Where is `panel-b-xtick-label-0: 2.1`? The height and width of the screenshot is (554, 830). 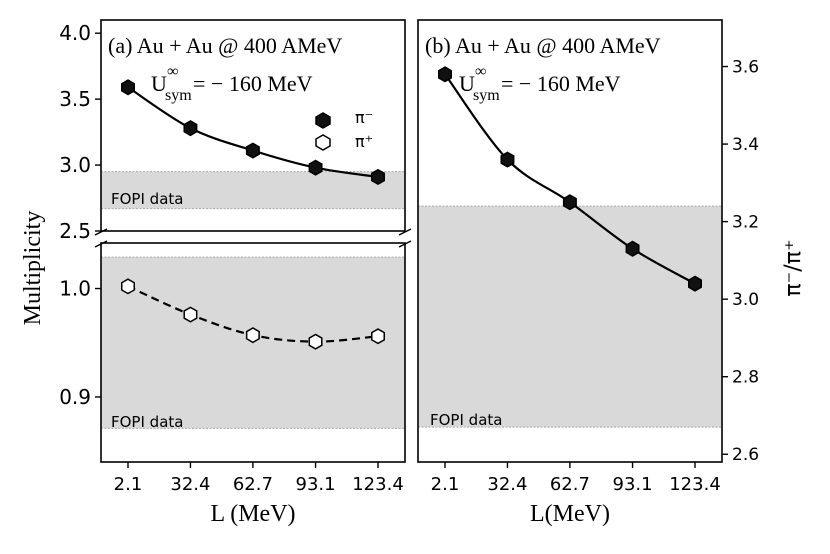
panel-b-xtick-label-0: 2.1 is located at coordinates (445, 484).